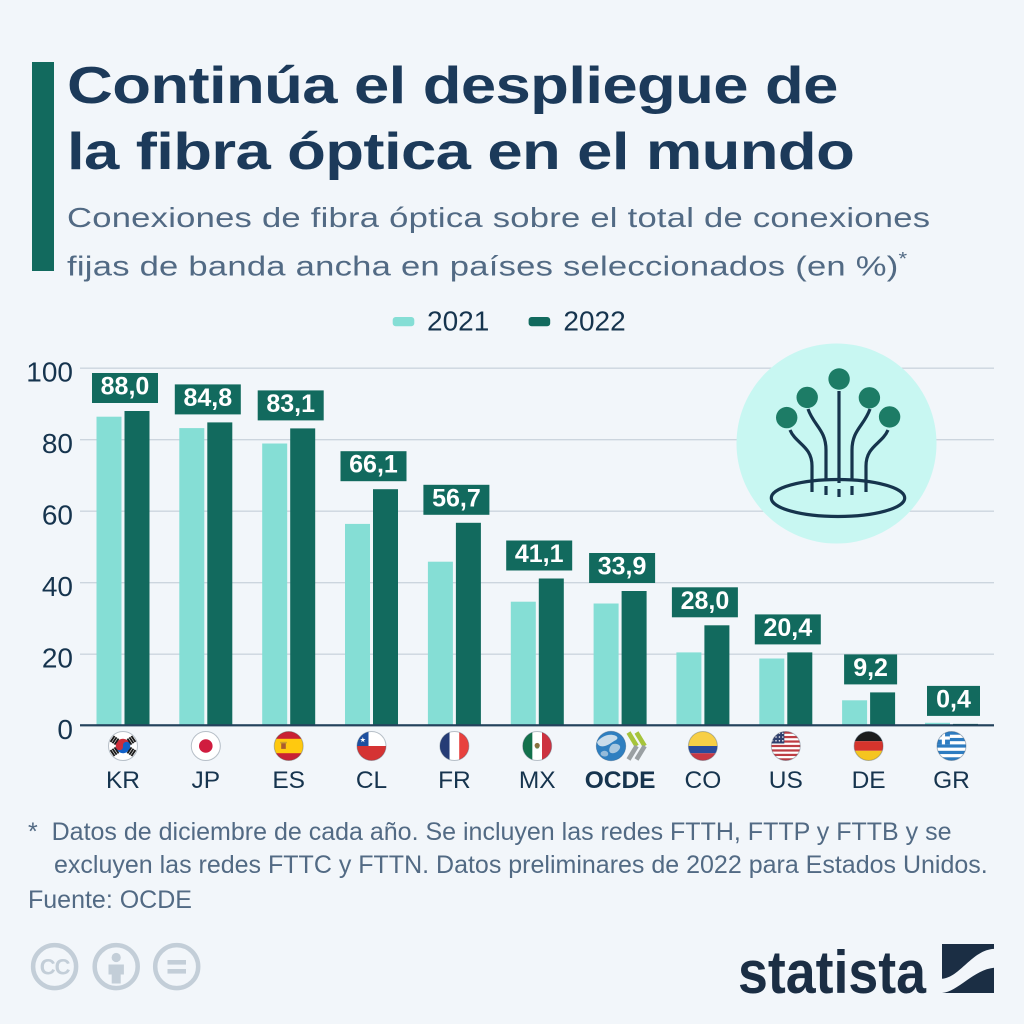 This screenshot has height=1024, width=1024. Describe the element at coordinates (786, 780) in the screenshot. I see `svg-text: US` at that location.